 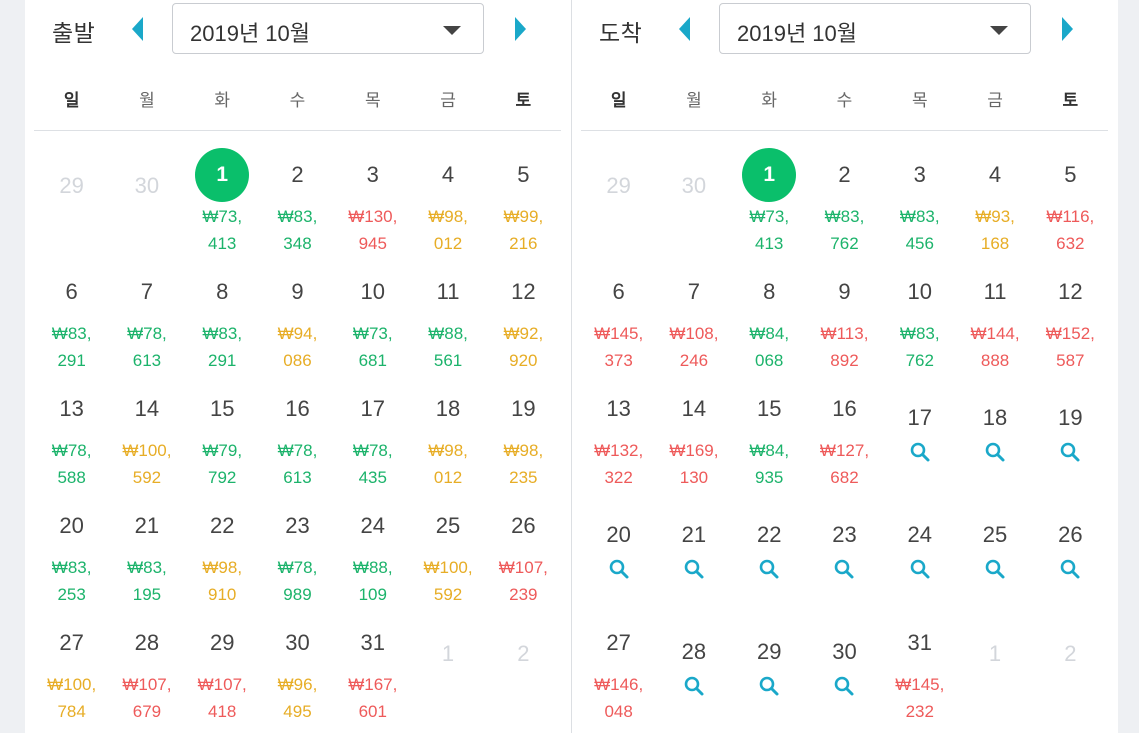 What do you see at coordinates (297, 671) in the screenshot?
I see `departure-day-cell: 30 ₩96, 495` at bounding box center [297, 671].